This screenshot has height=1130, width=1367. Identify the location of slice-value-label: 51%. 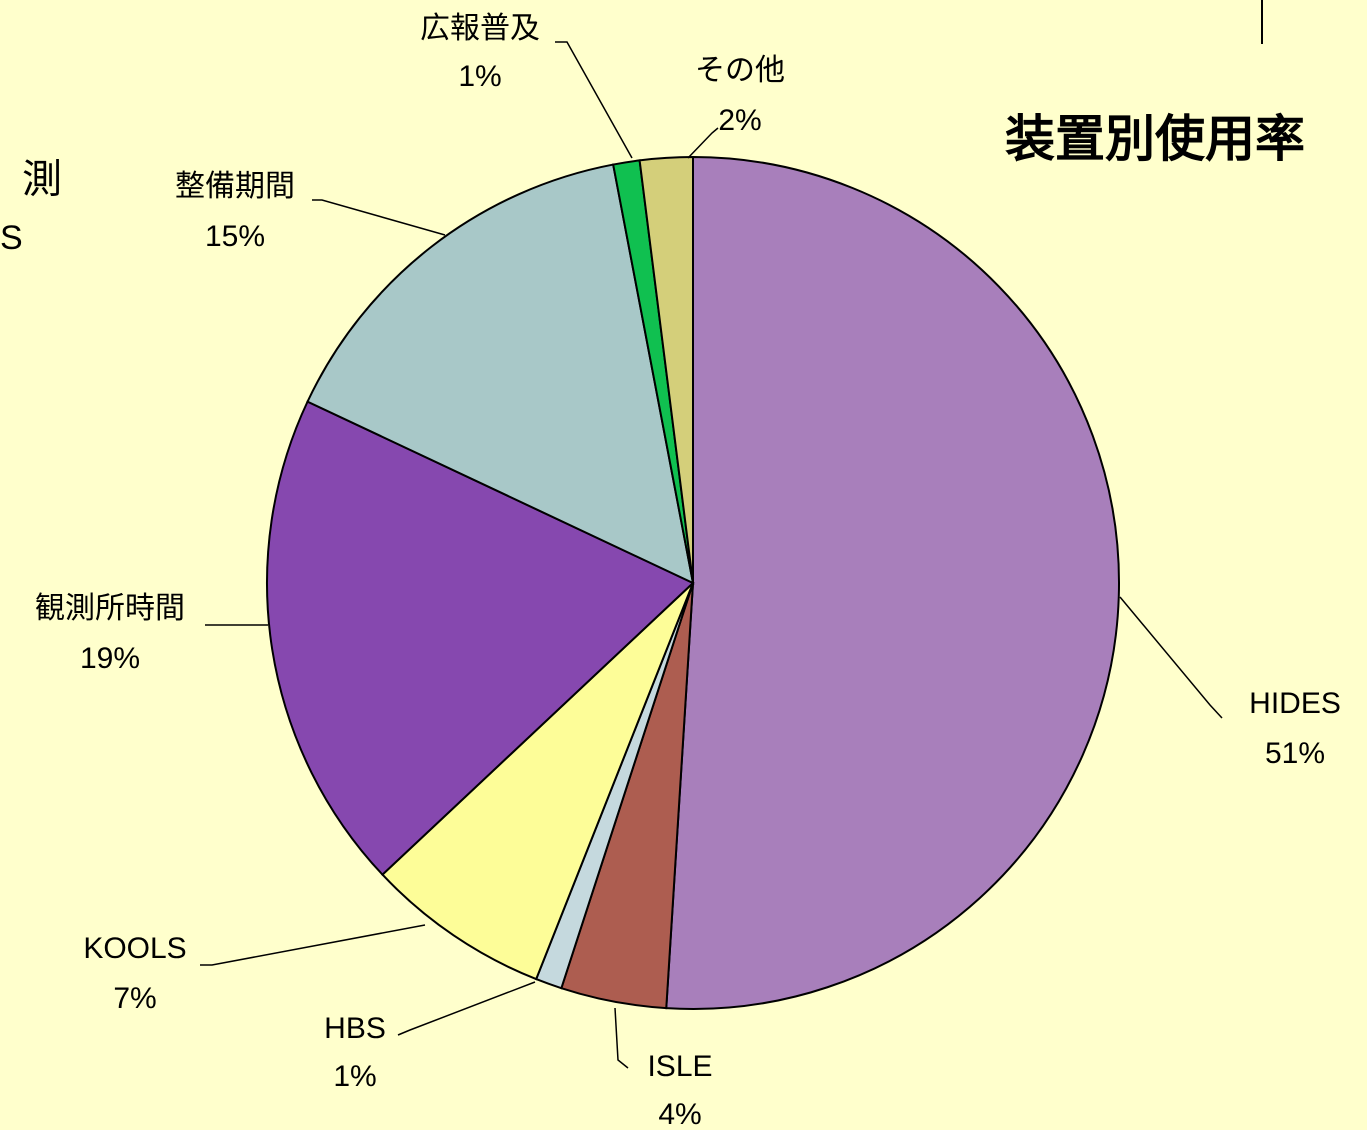
(1295, 753).